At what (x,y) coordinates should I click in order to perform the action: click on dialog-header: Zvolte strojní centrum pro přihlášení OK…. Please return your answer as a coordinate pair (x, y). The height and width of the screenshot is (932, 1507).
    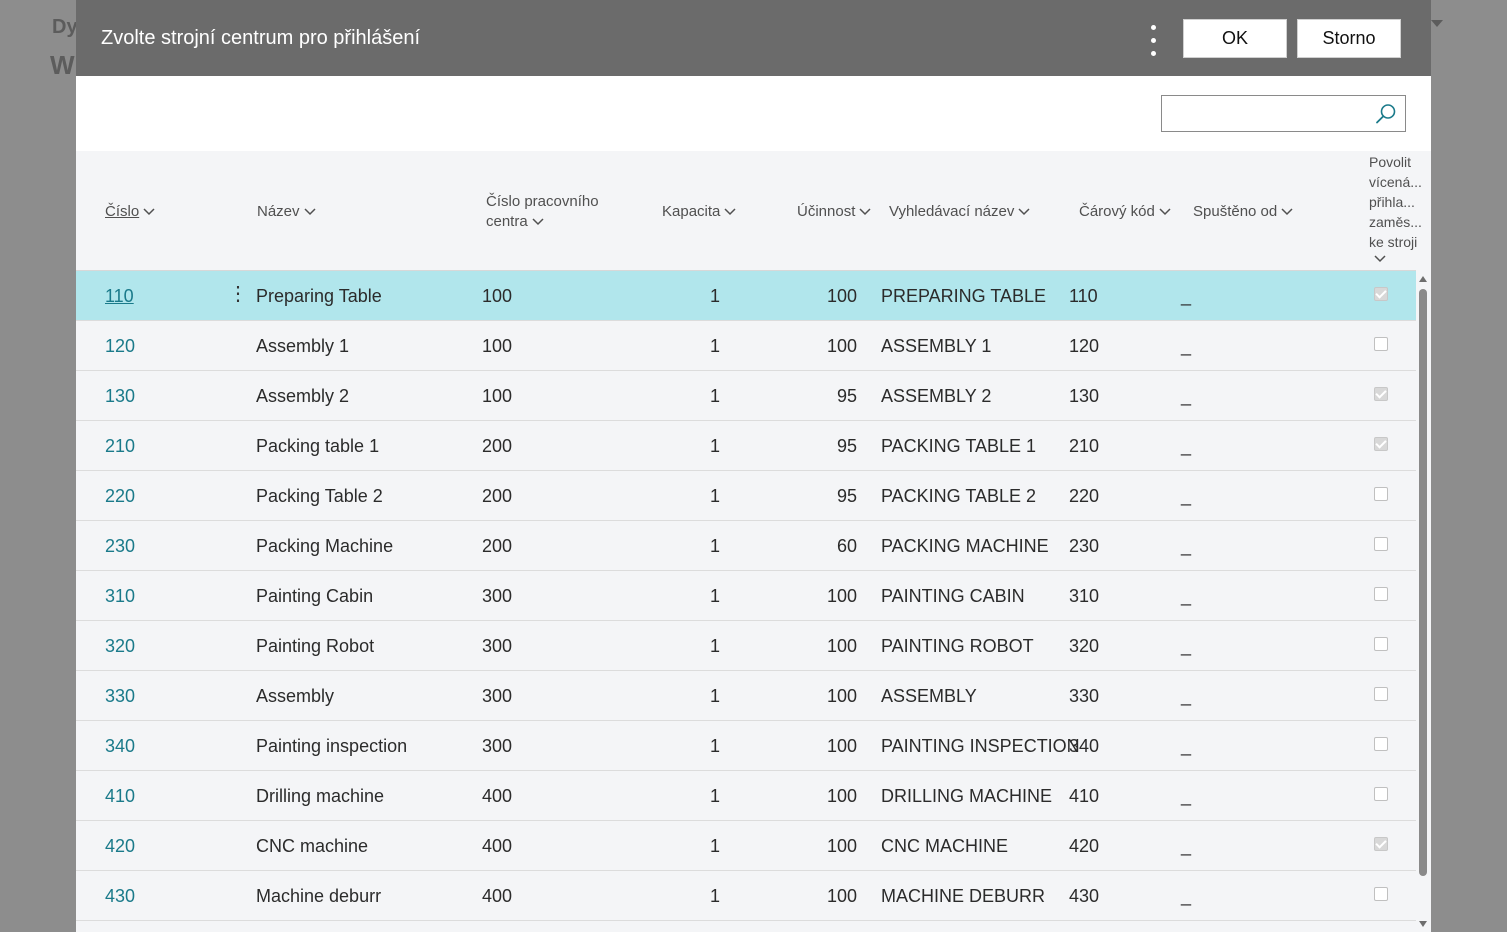
    Looking at the image, I should click on (753, 38).